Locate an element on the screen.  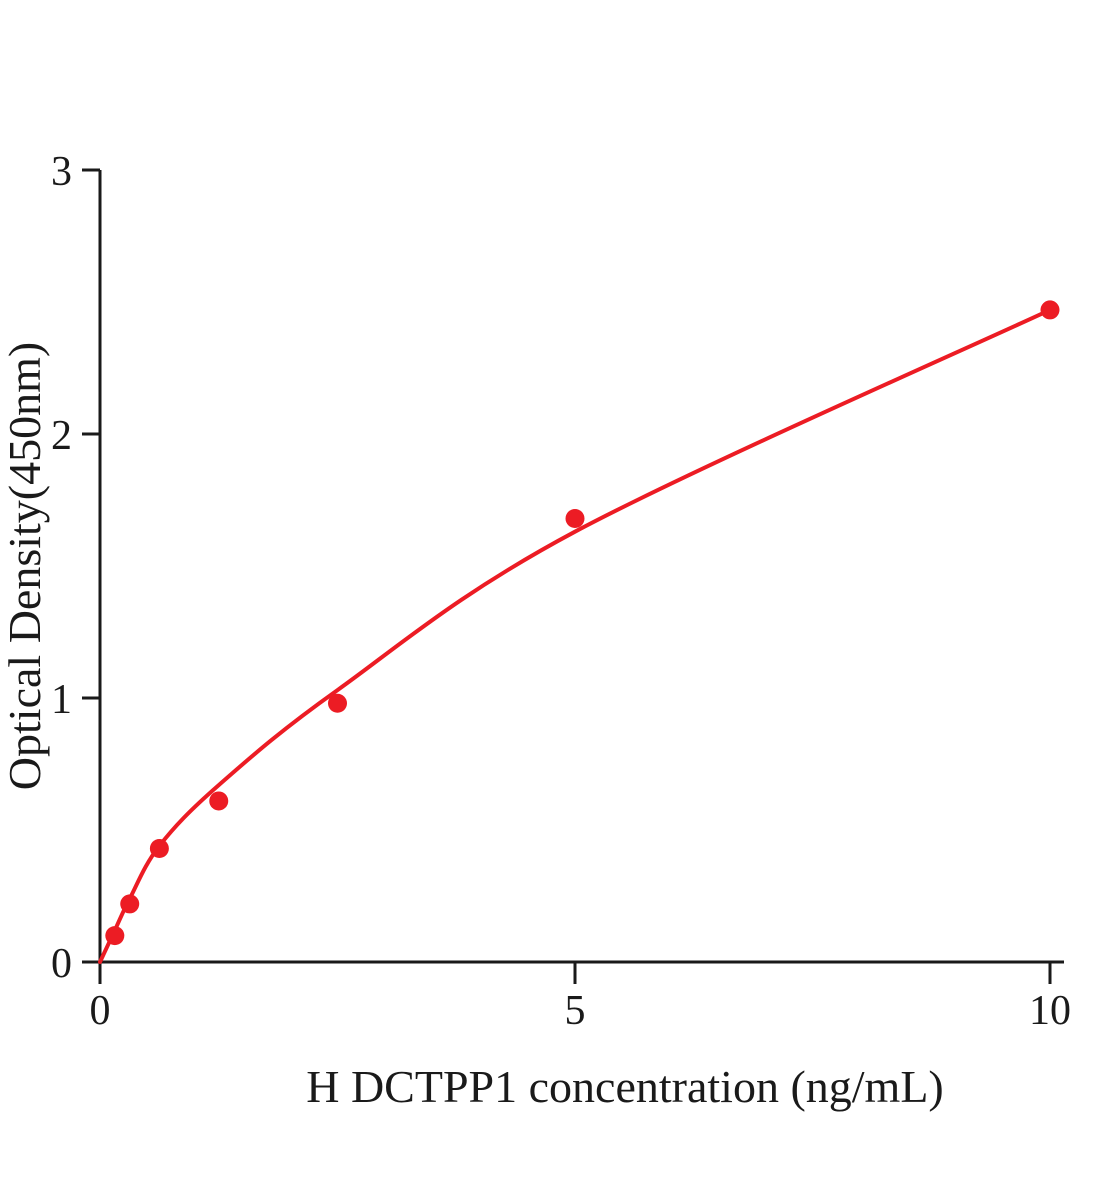
y-tick-label: 3 is located at coordinates (61, 172).